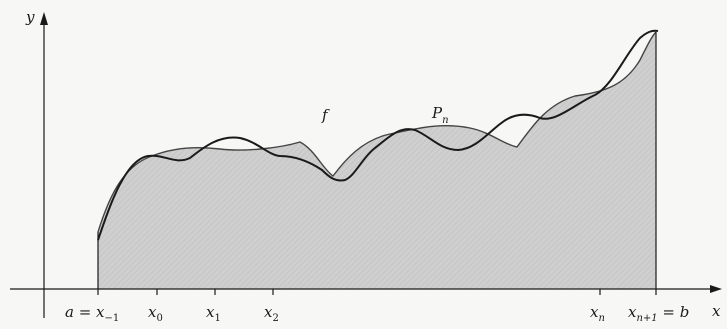 The image size is (727, 329). What do you see at coordinates (159, 318) in the screenshot?
I see `tick-label-x0-sub: 0` at bounding box center [159, 318].